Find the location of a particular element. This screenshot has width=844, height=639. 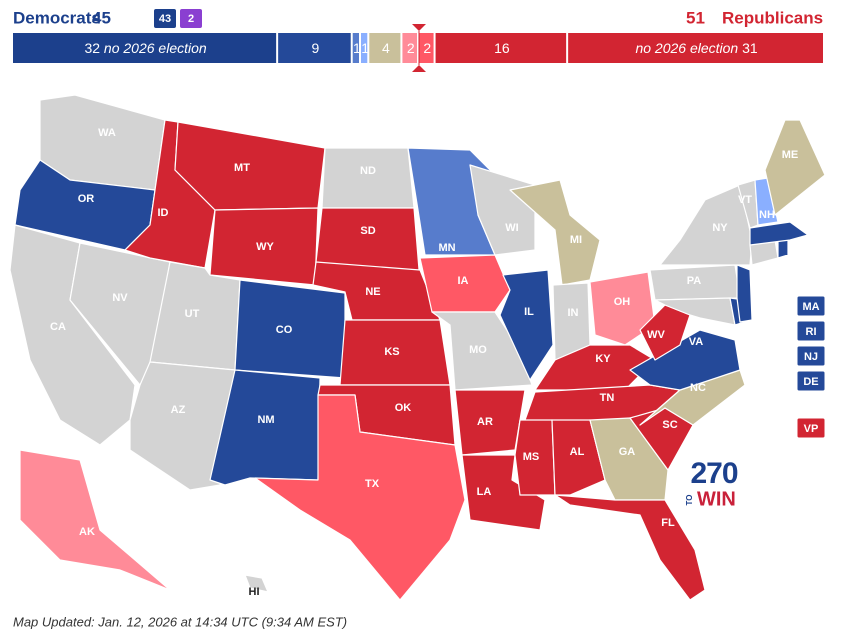

state-label: NH is located at coordinates (767, 215).